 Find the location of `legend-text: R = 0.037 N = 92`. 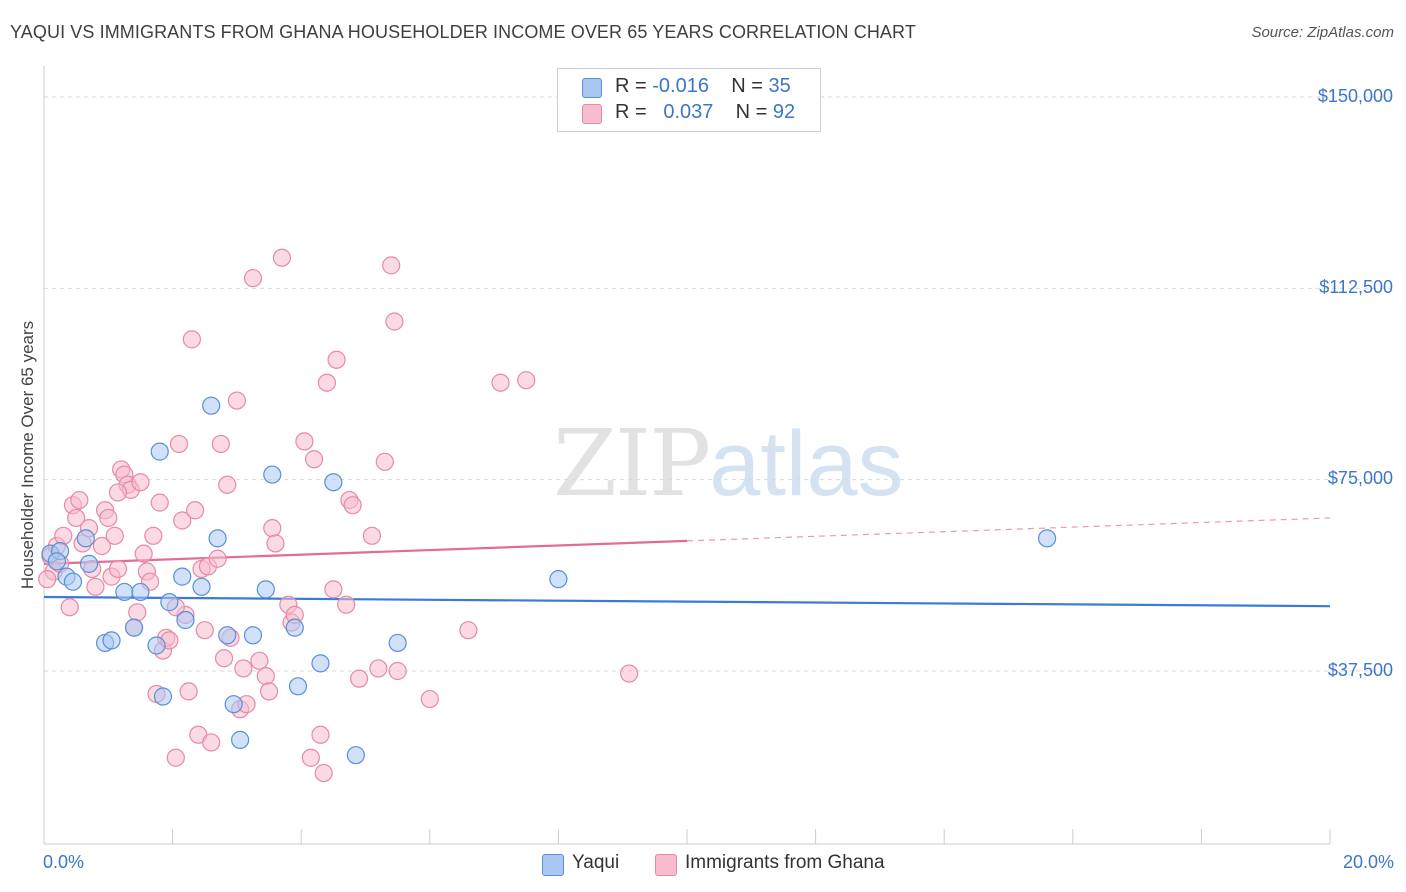

legend-text: R = 0.037 N = 92 is located at coordinates (705, 112).